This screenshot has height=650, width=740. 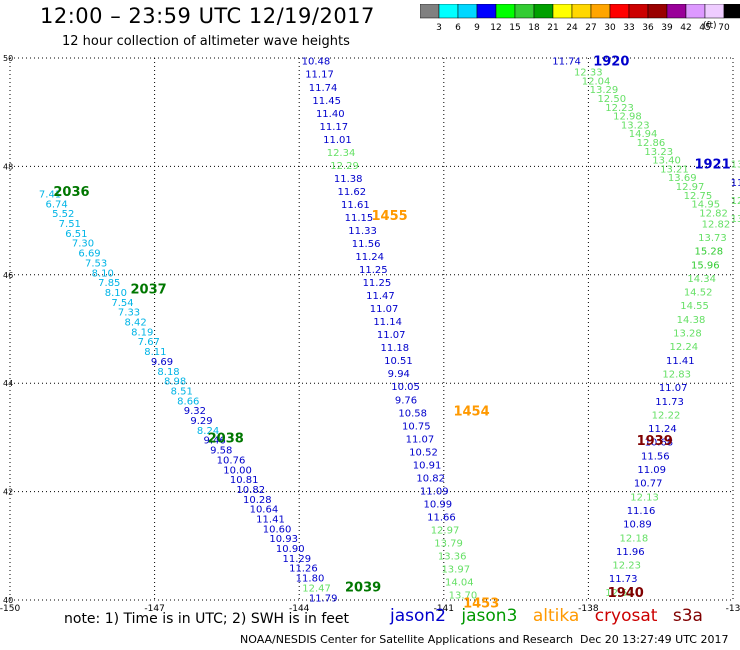 What do you see at coordinates (611, 62) in the screenshot?
I see `pass-time-label: 1920` at bounding box center [611, 62].